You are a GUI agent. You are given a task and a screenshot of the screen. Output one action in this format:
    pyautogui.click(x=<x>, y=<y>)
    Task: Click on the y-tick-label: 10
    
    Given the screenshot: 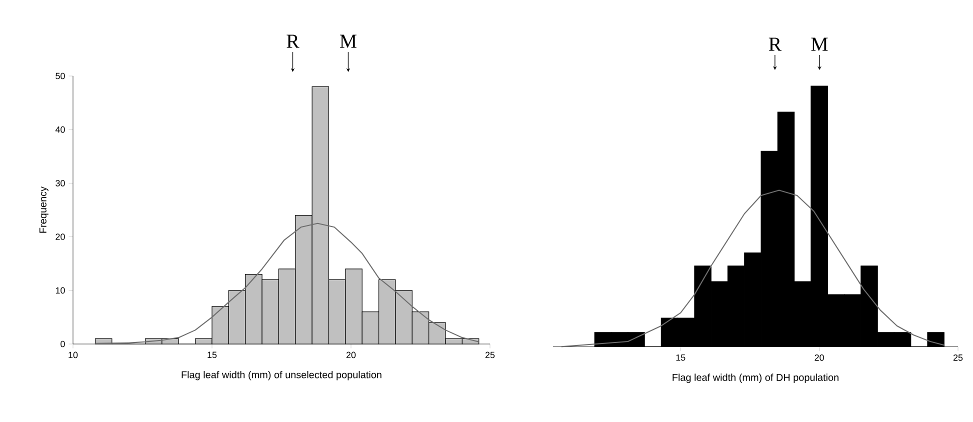 What is the action you would take?
    pyautogui.click(x=60, y=290)
    